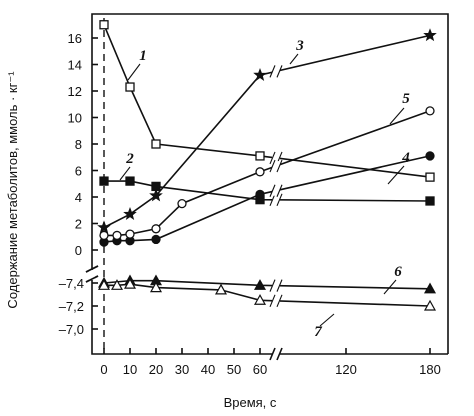 The height and width of the screenshot is (416, 474). I want to click on x-tick-label: 30, so click(182, 369).